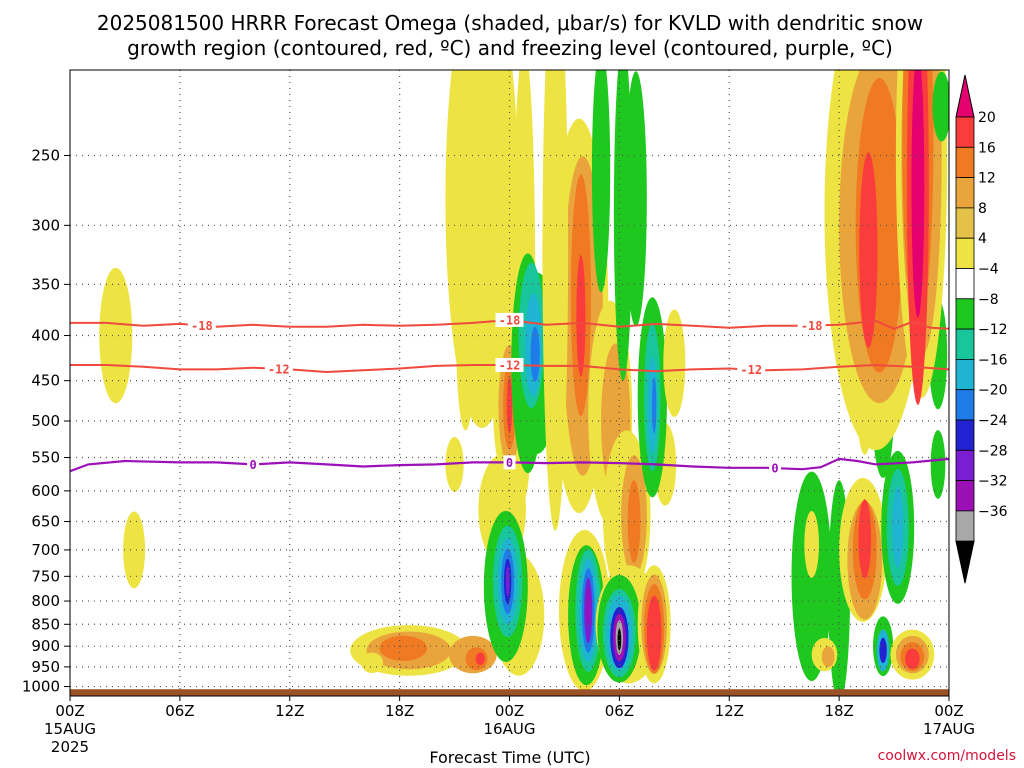 The width and height of the screenshot is (1024, 768). I want to click on x-date-label: 16AUG, so click(510, 729).